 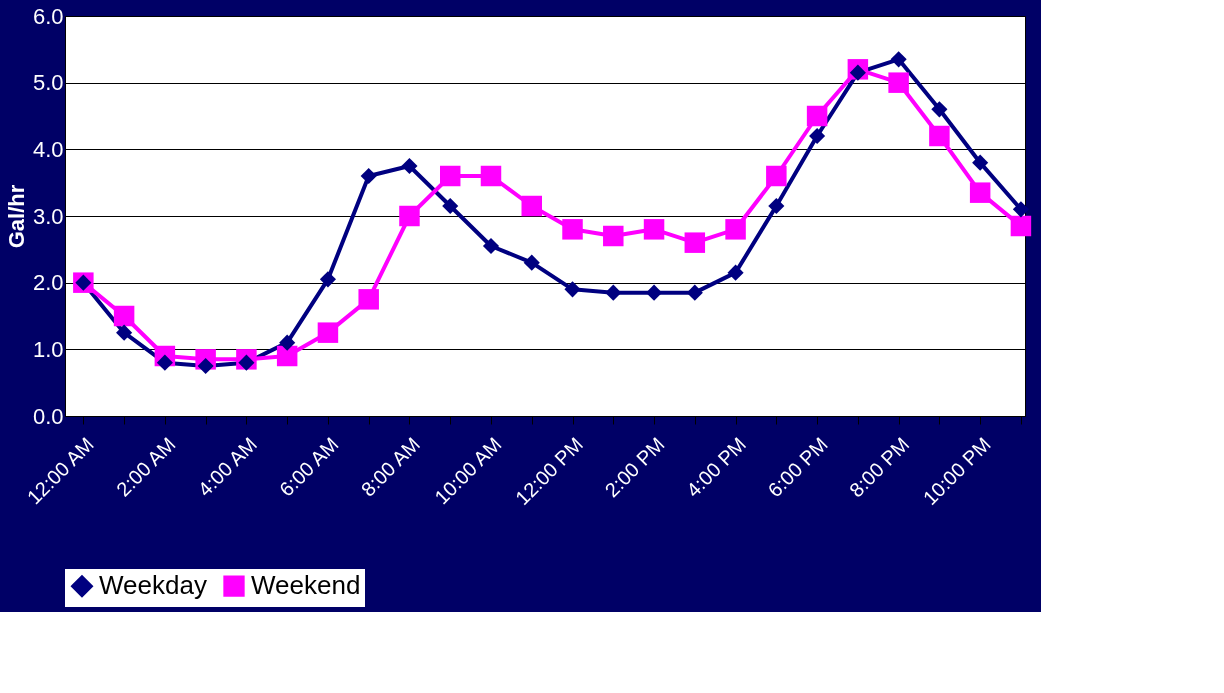 I want to click on y-tick-label: 4.0, so click(x=48, y=149).